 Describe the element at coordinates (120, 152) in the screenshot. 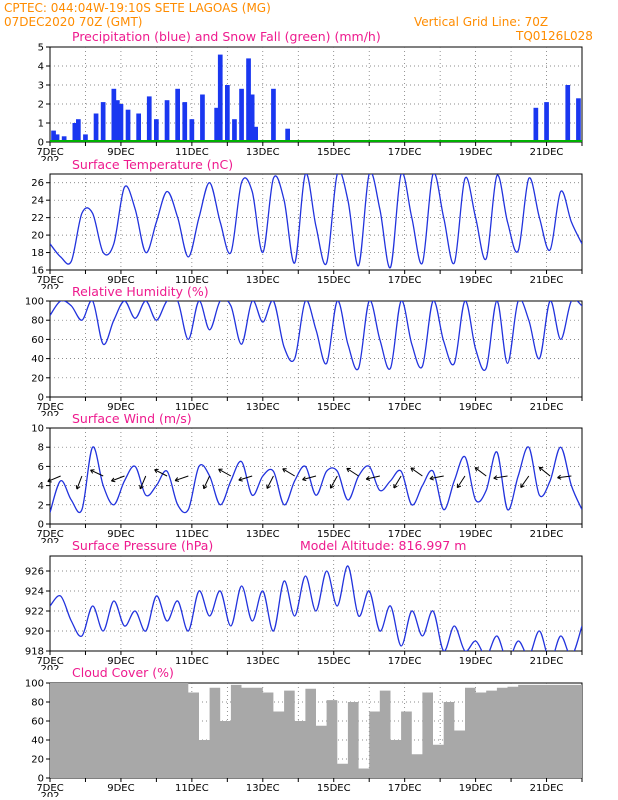

I see `precip-date-label: 9DEC` at that location.